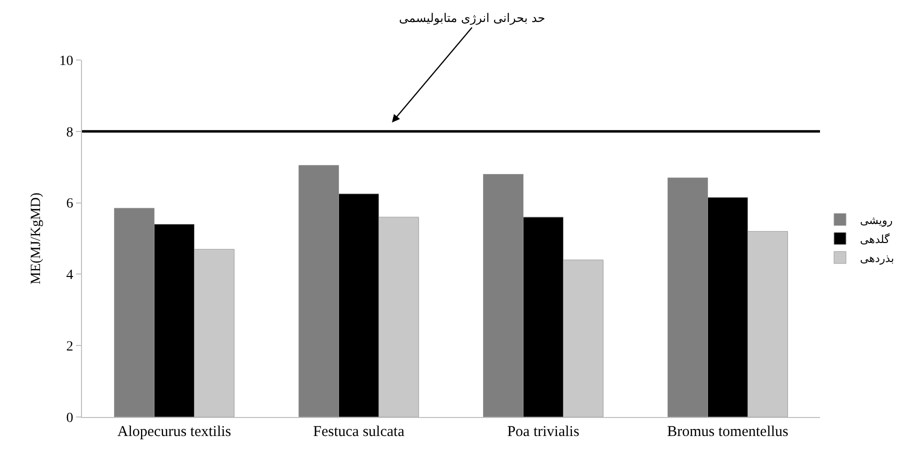 The width and height of the screenshot is (920, 452). What do you see at coordinates (174, 432) in the screenshot?
I see `x-tick-label: Alopecurus textilis` at bounding box center [174, 432].